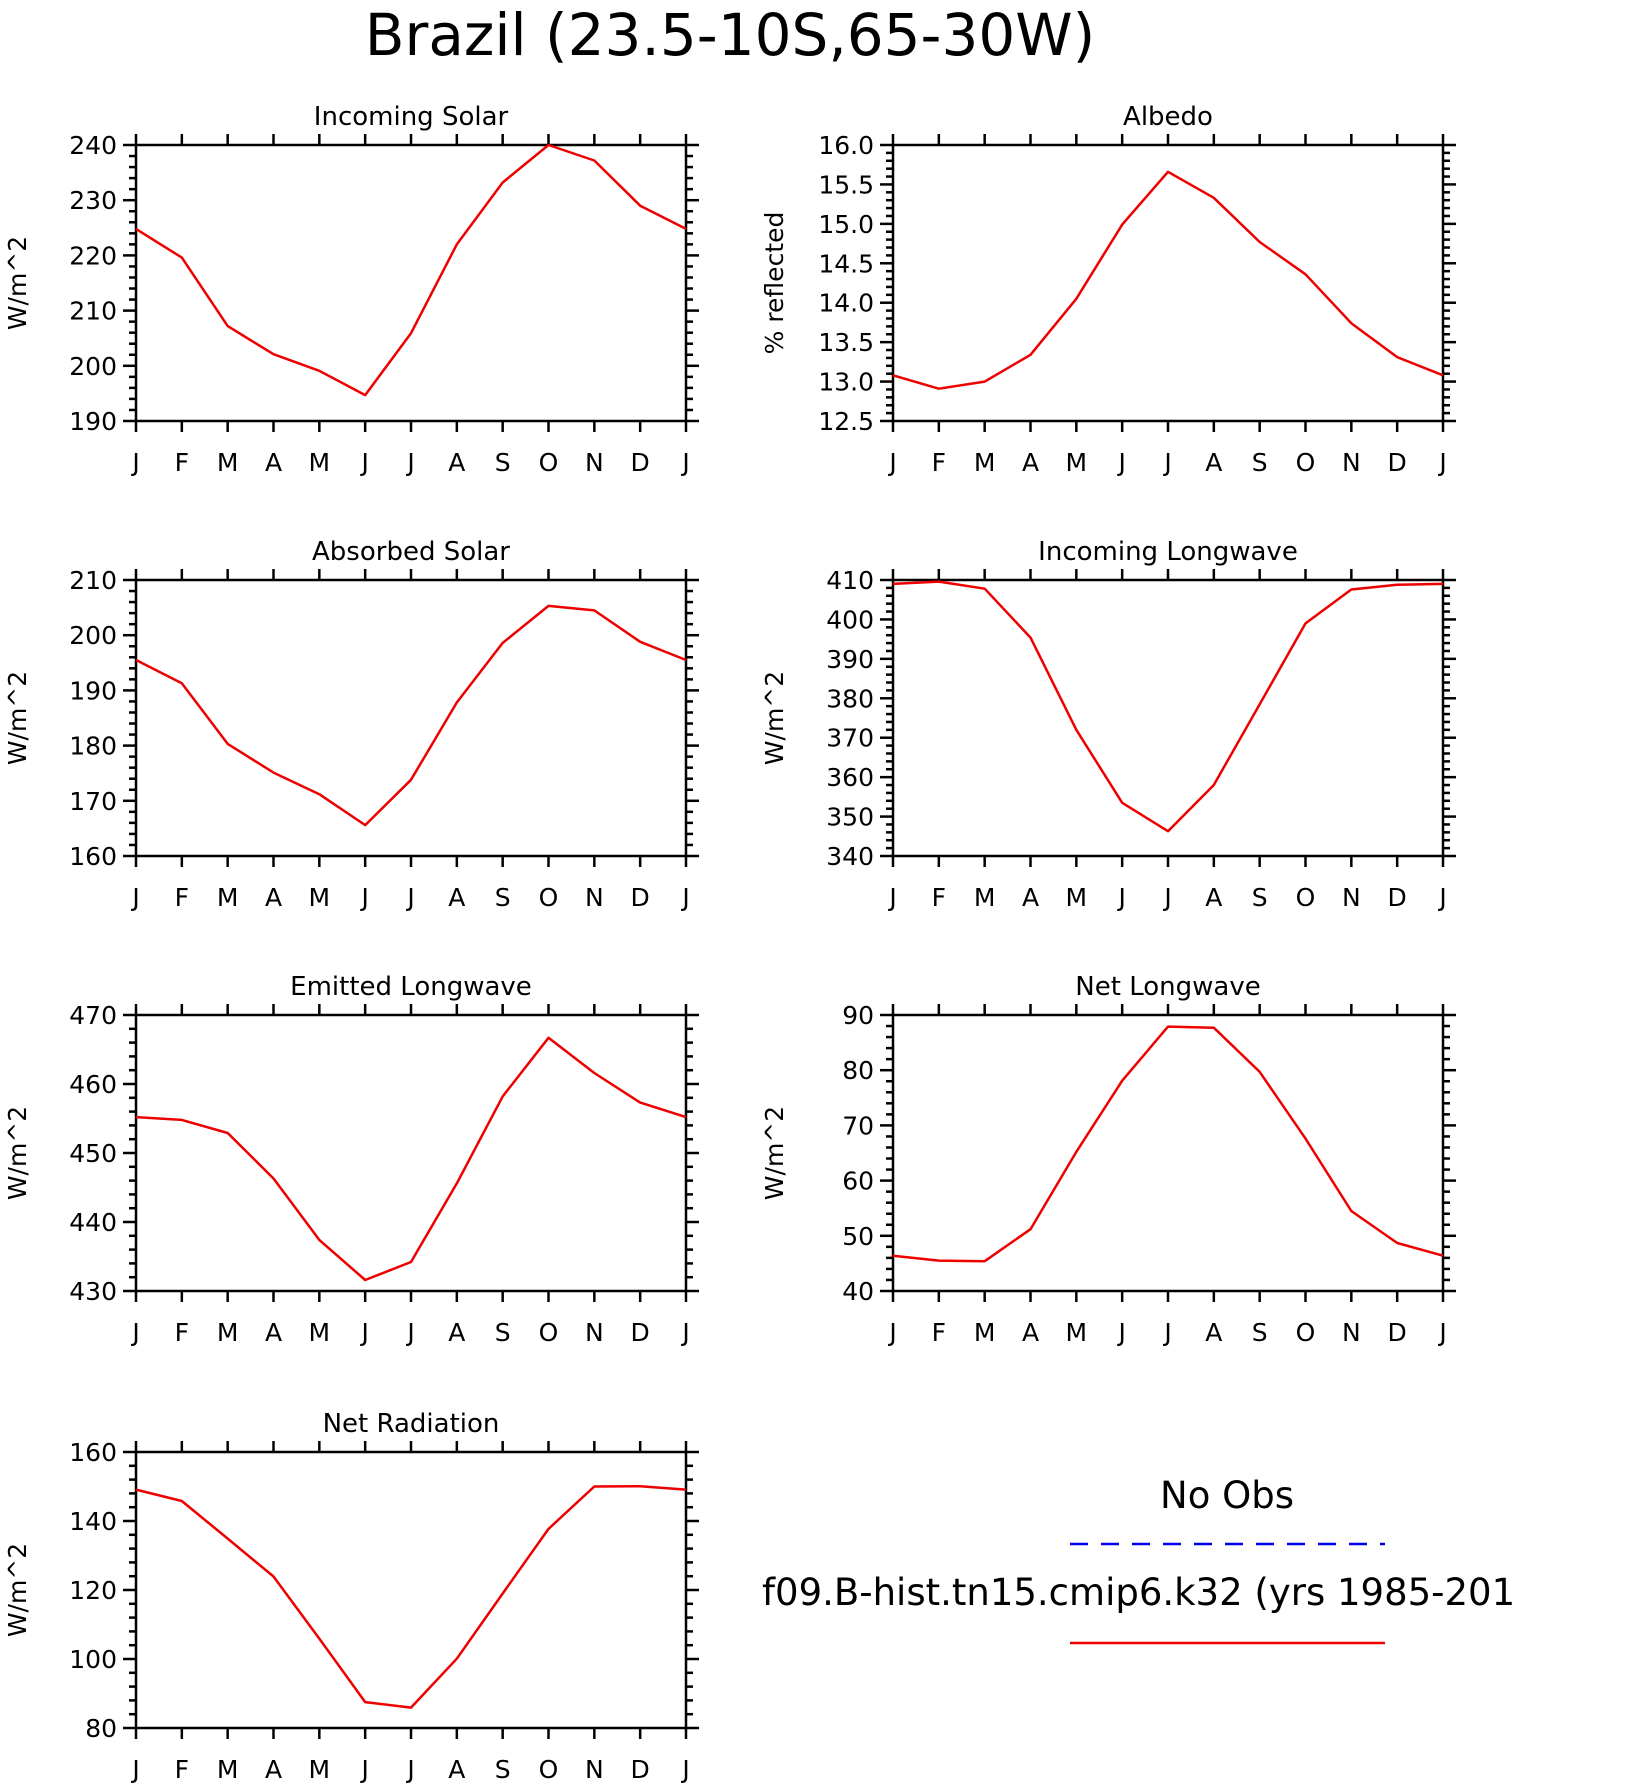  What do you see at coordinates (850, 698) in the screenshot?
I see `y-tick-label: 380` at bounding box center [850, 698].